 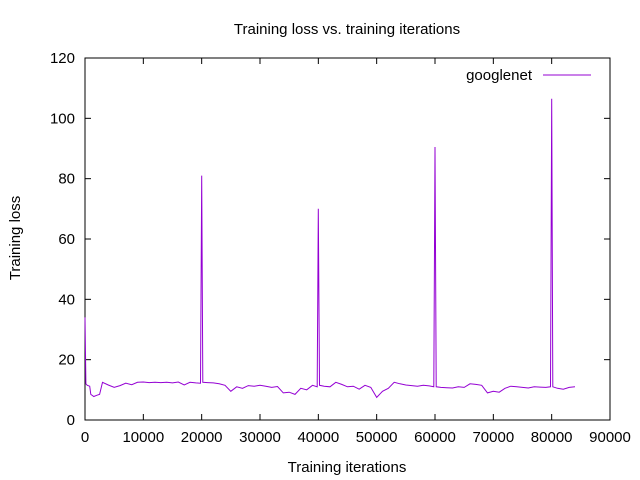 What do you see at coordinates (66, 179) in the screenshot?
I see `y-tick-label: 80` at bounding box center [66, 179].